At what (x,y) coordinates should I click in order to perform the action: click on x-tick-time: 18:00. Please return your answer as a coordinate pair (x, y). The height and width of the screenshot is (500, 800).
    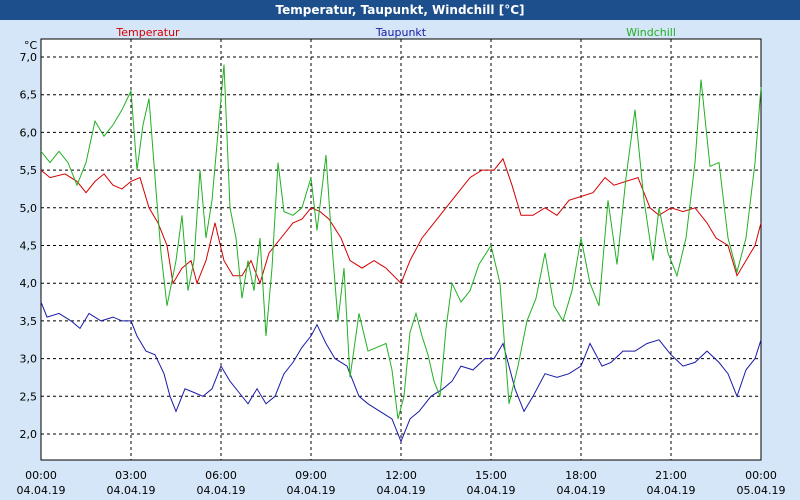
    Looking at the image, I should click on (581, 475).